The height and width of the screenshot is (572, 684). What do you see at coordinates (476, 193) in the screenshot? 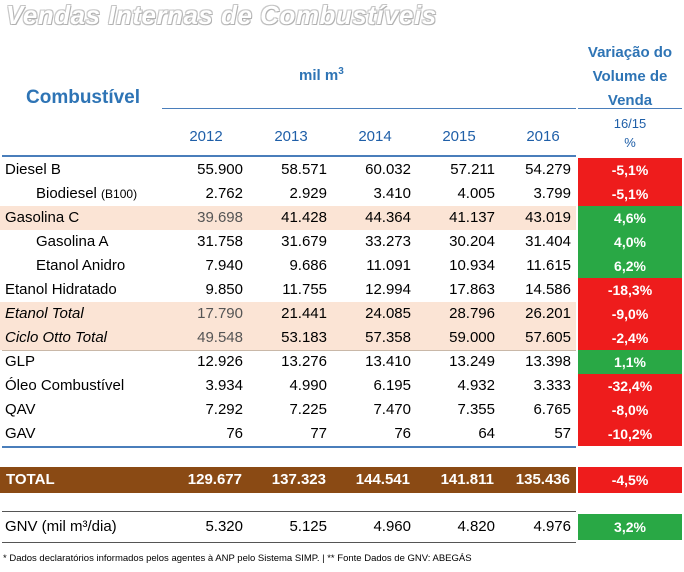
I see `cell-2015: 4.005` at bounding box center [476, 193].